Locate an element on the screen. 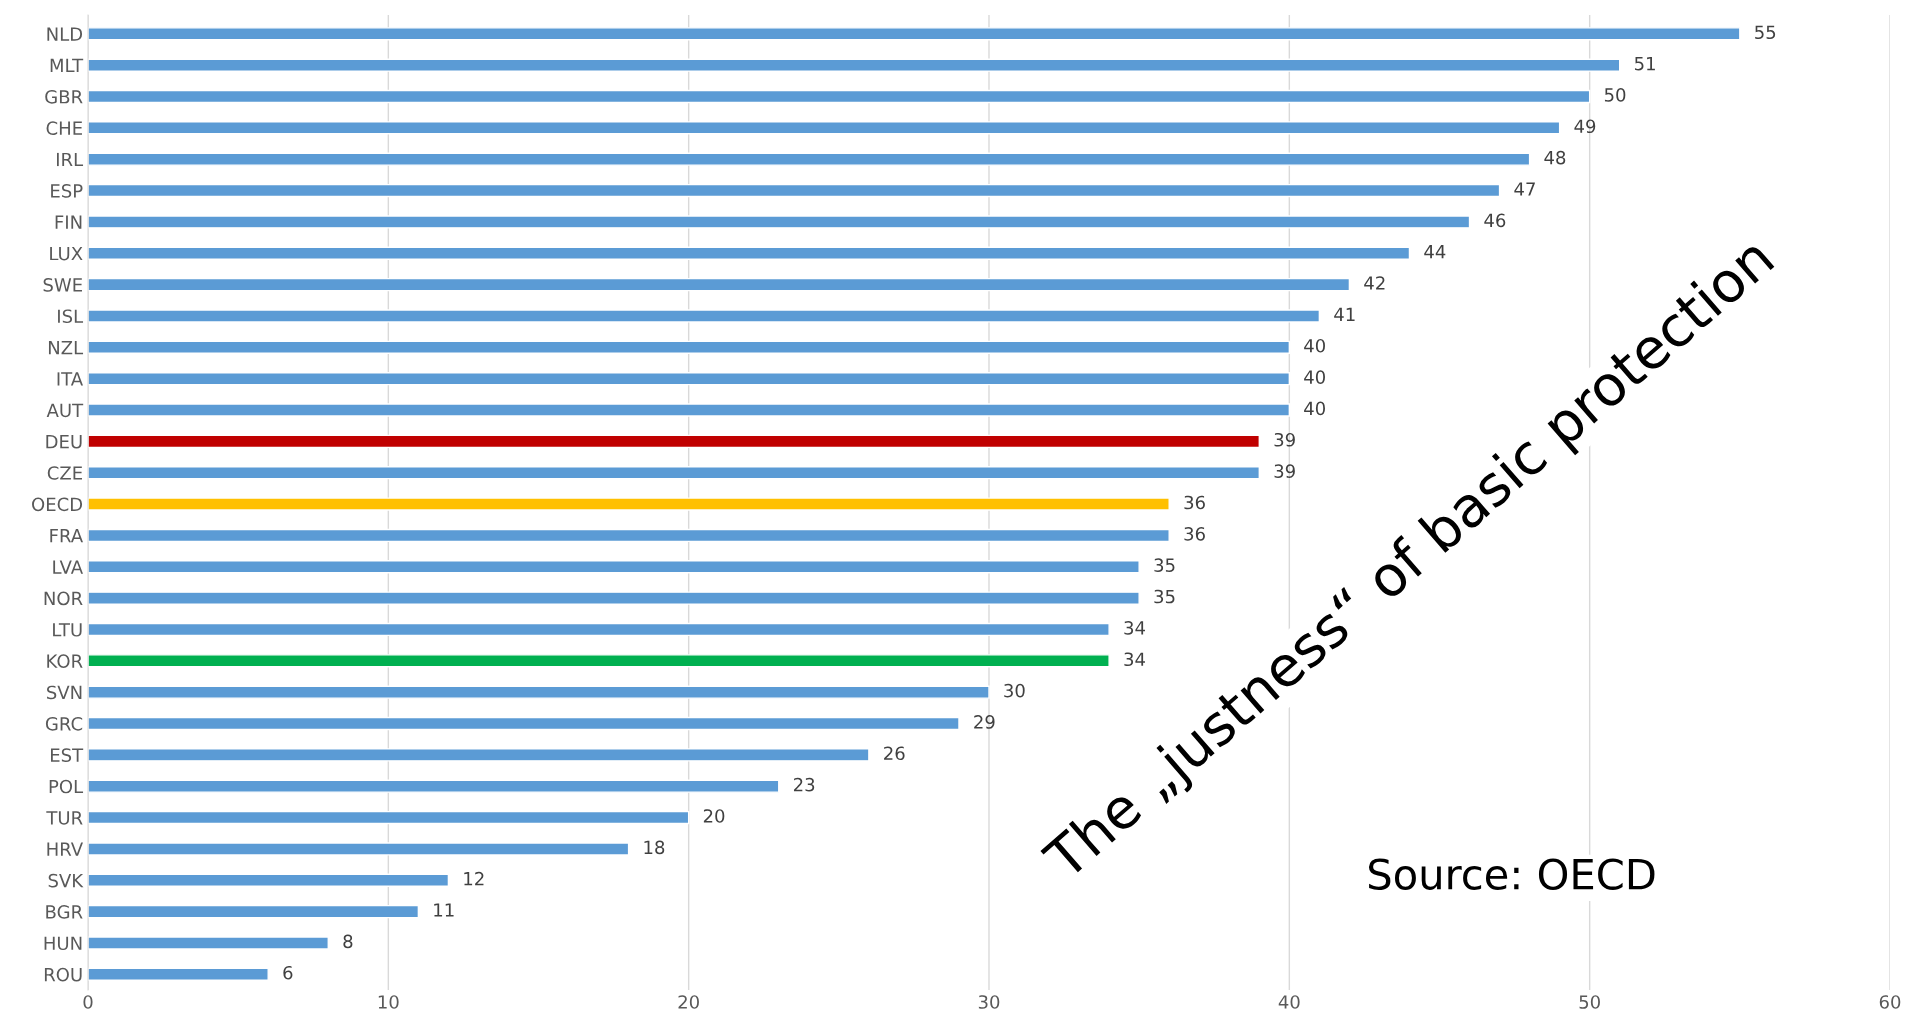 The width and height of the screenshot is (1928, 1033). y-tick-label: LVA is located at coordinates (68, 567).